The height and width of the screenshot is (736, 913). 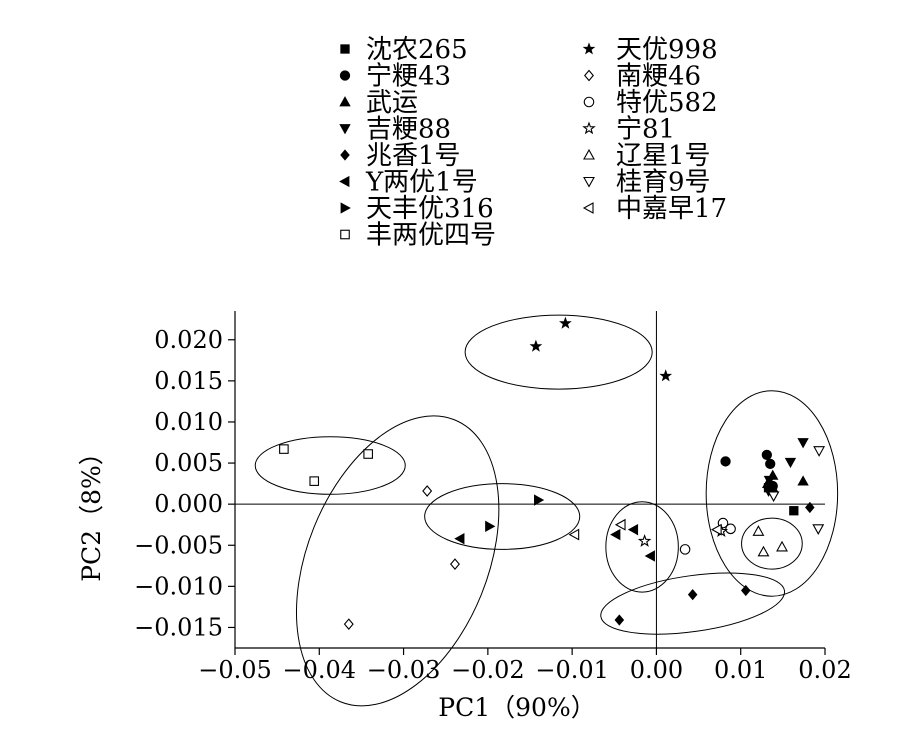 I want to click on y-tick-label: −0.010, so click(x=178, y=586).